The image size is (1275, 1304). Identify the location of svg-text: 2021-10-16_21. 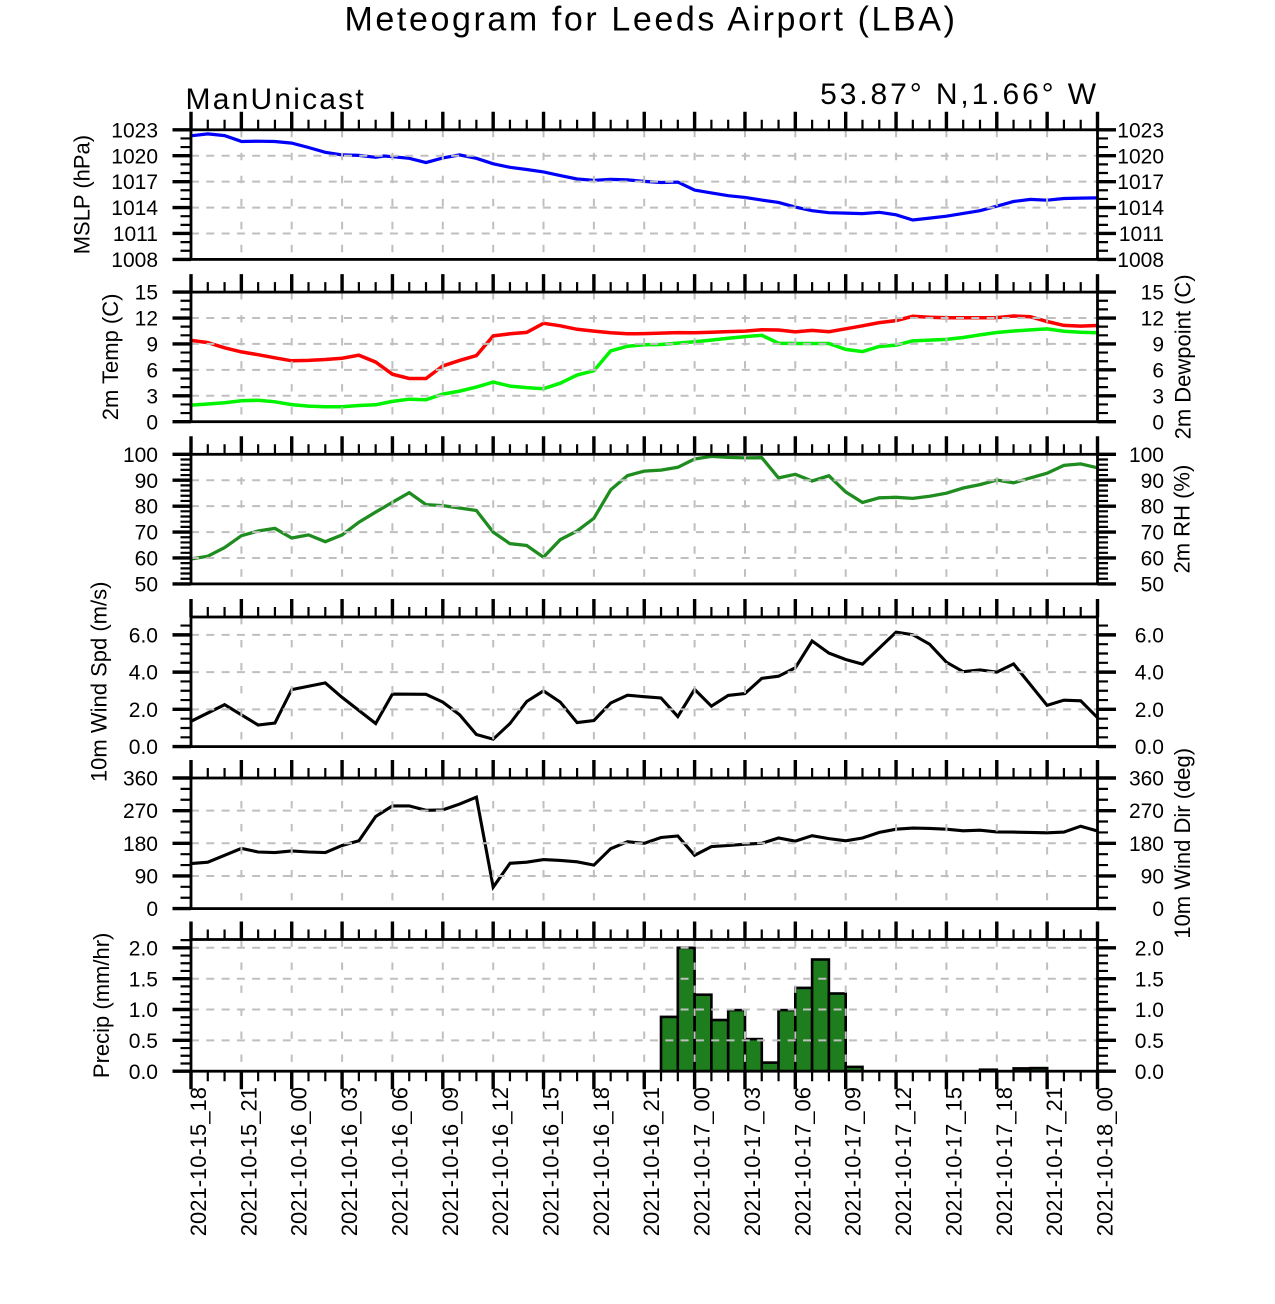
(651, 1161).